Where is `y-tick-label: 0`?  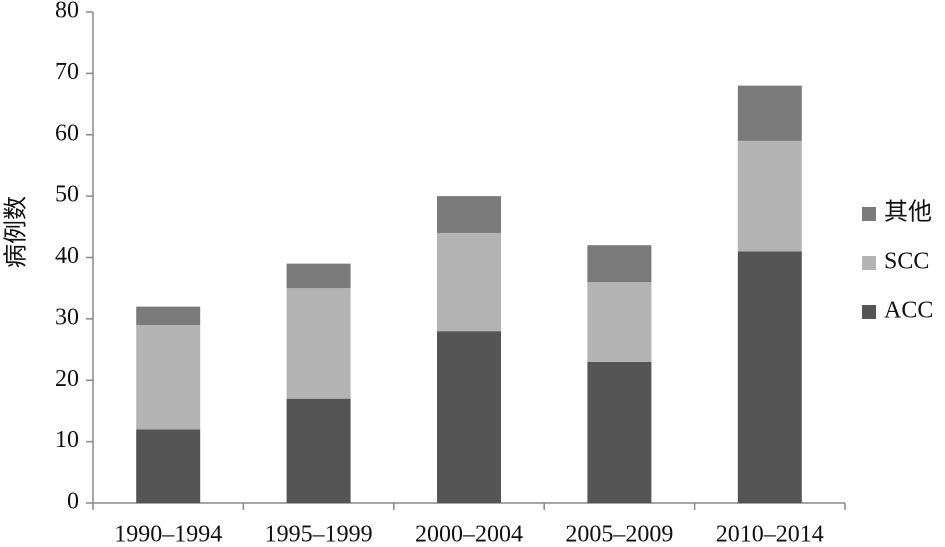 y-tick-label: 0 is located at coordinates (73, 502).